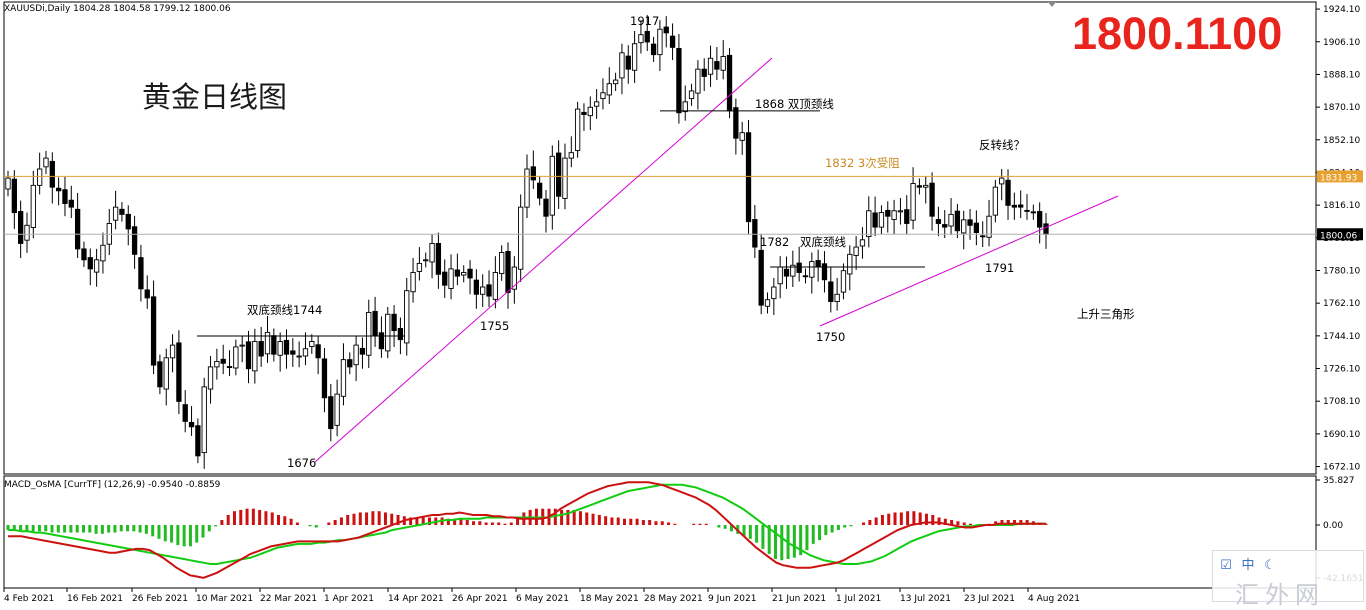  Describe the element at coordinates (1288, 579) in the screenshot. I see `watermark-panel: ☑ 中 ☾ 汇外网` at that location.